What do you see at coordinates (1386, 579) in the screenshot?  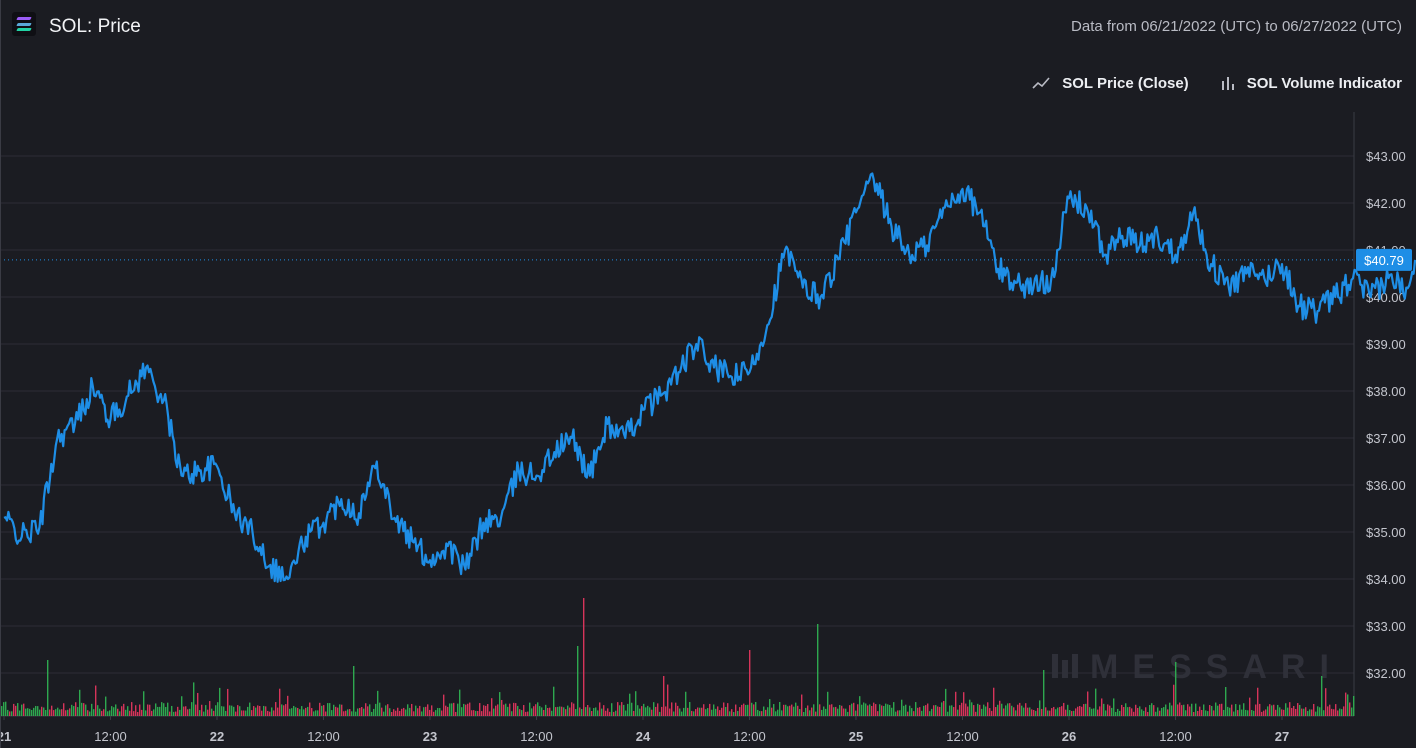 I see `y-tick-label: $34.00` at bounding box center [1386, 579].